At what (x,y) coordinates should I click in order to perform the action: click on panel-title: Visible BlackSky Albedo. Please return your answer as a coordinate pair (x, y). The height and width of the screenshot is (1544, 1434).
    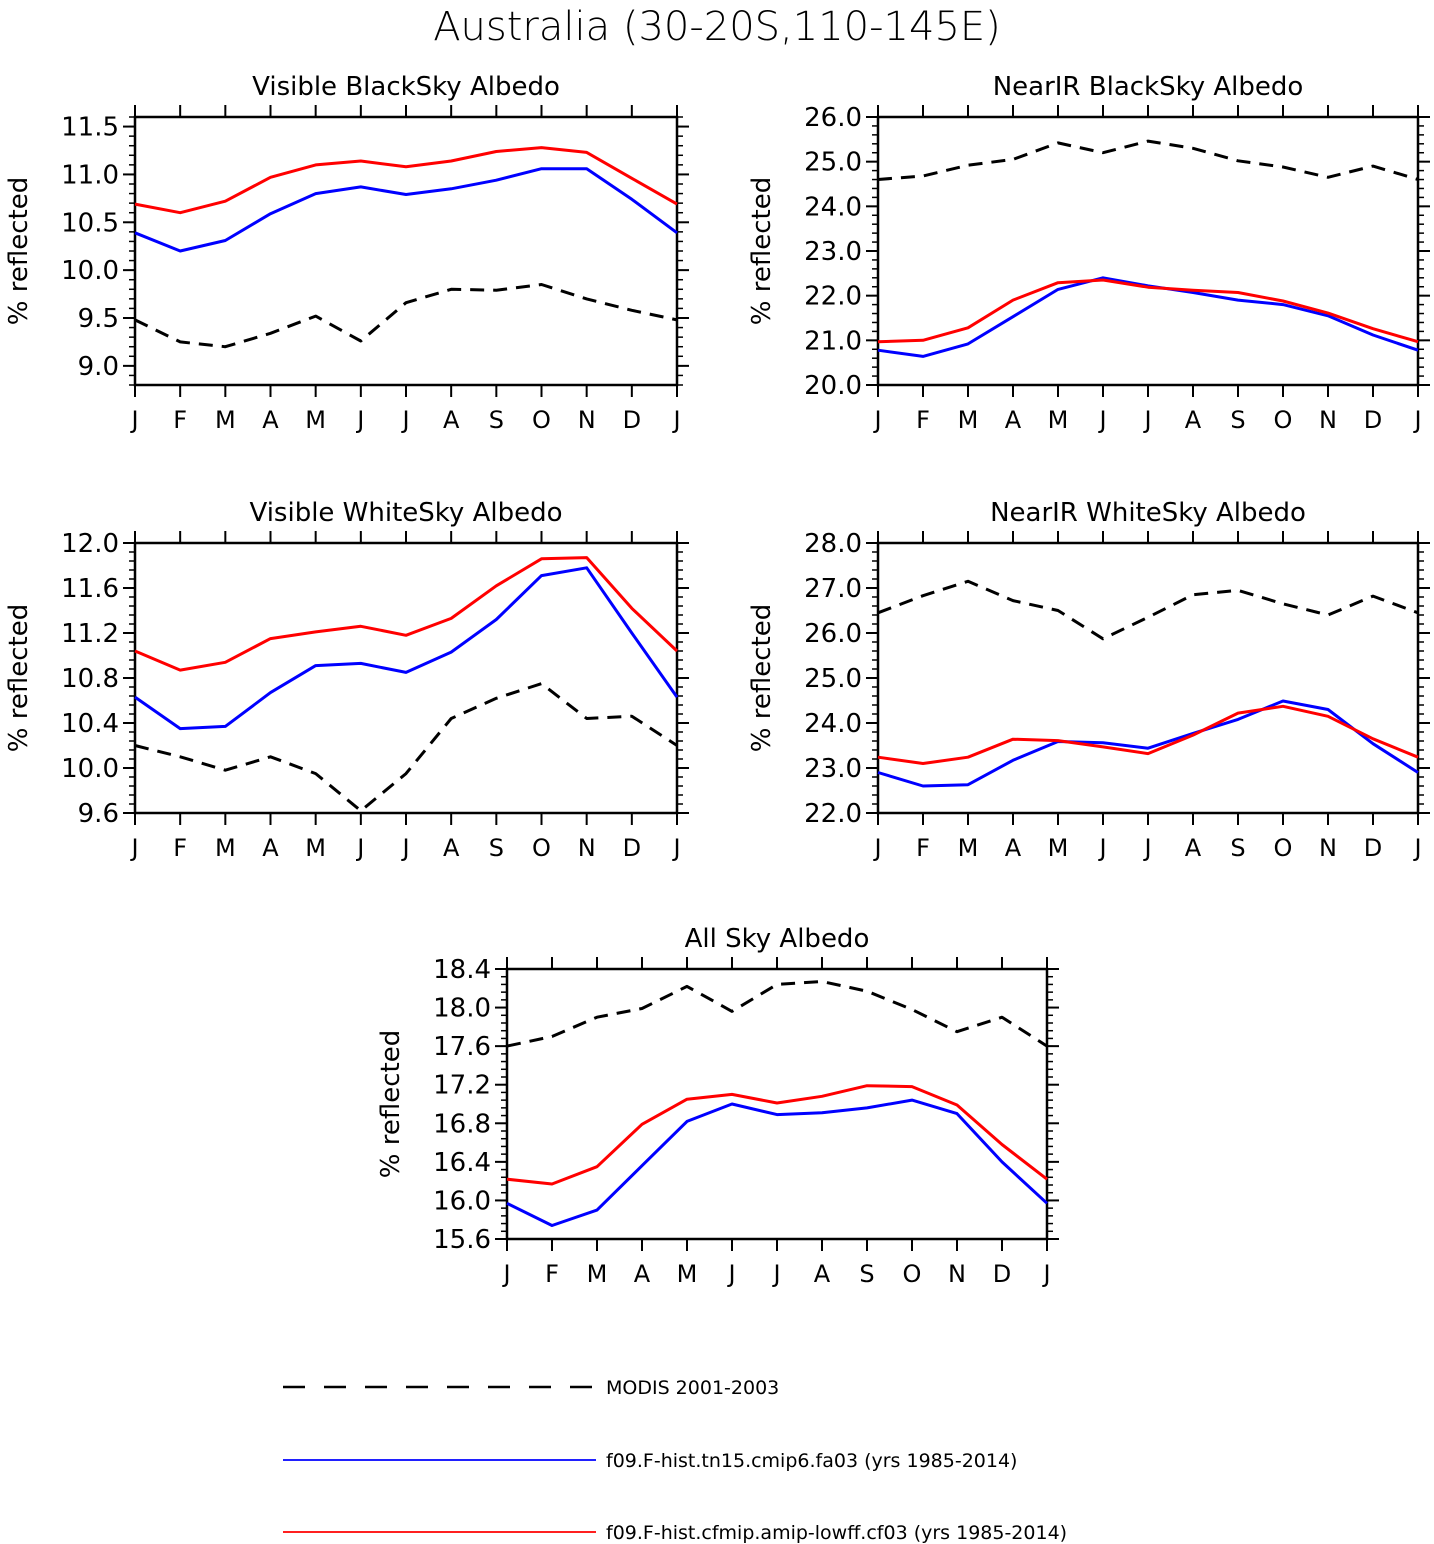
    Looking at the image, I should click on (406, 87).